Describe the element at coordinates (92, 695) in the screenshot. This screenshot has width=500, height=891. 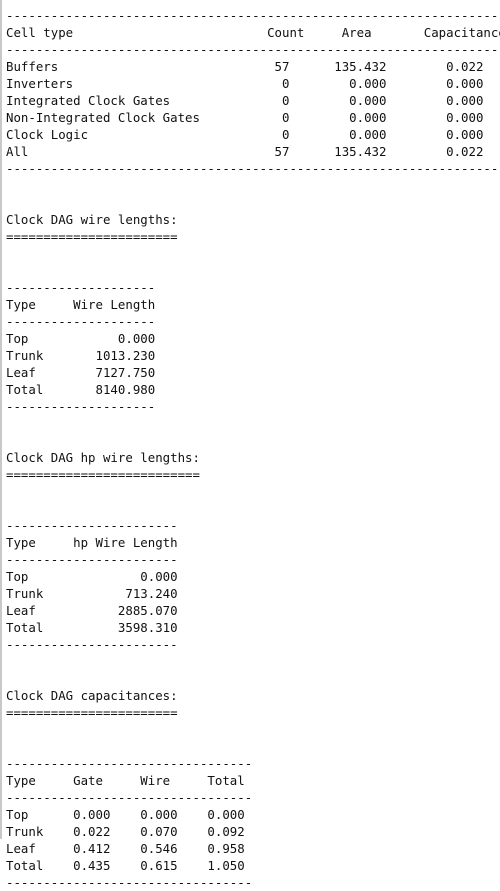
I see `capacitances-title: Clock DAG capacitances:` at that location.